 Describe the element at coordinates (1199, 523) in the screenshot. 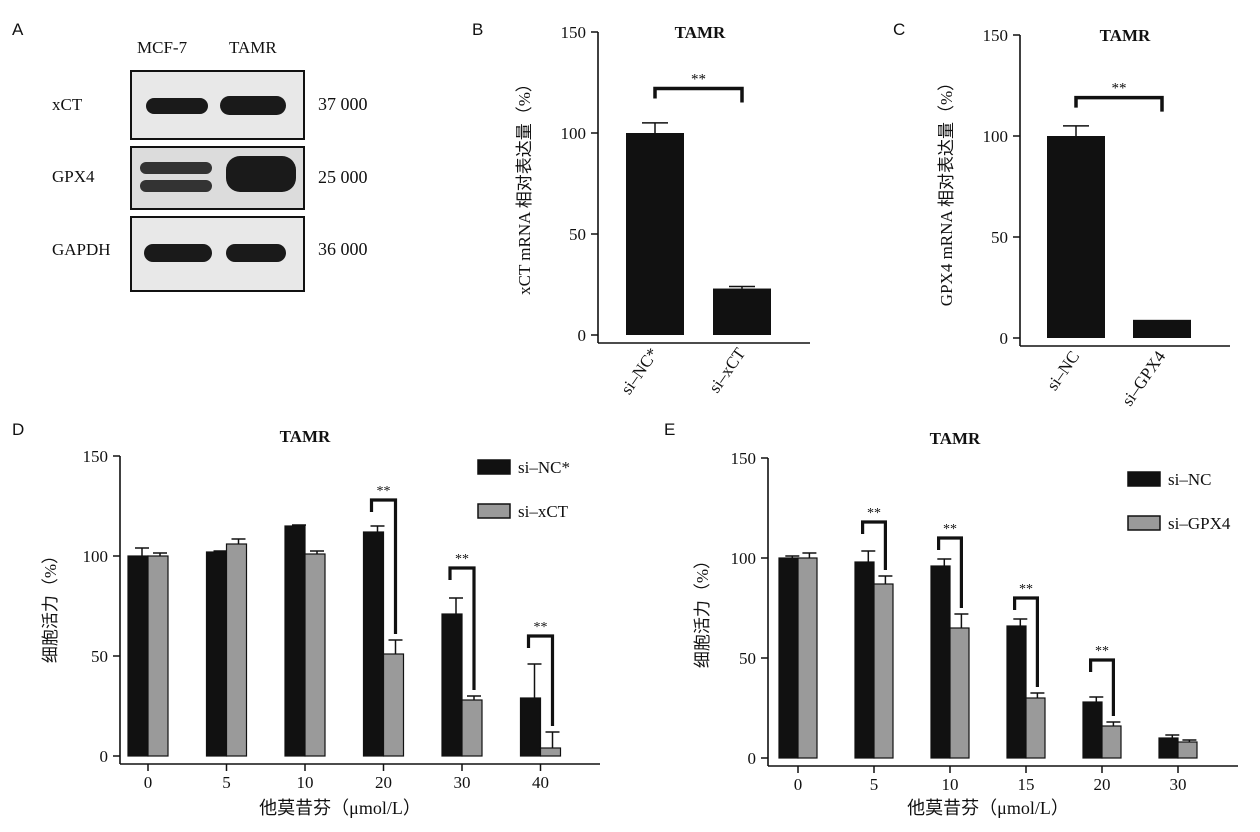

I see `chart-e-legend-label: si–GPX4` at that location.